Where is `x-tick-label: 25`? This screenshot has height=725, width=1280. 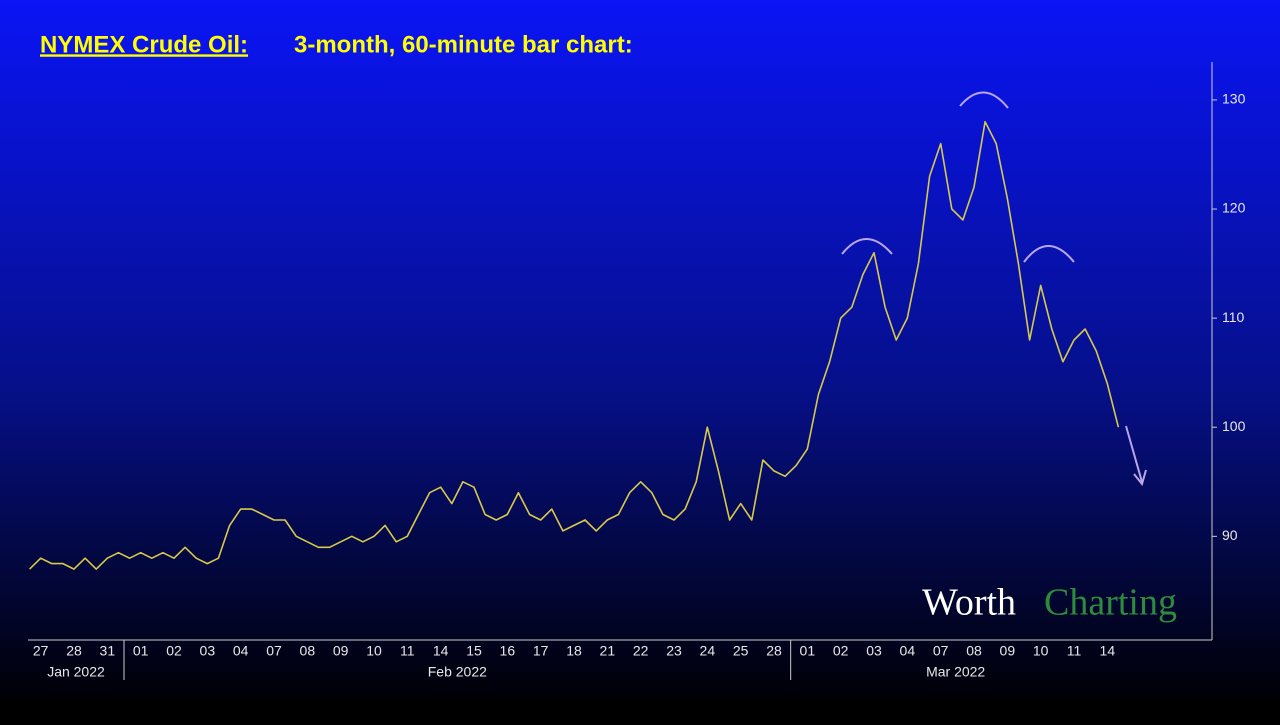 x-tick-label: 25 is located at coordinates (741, 651).